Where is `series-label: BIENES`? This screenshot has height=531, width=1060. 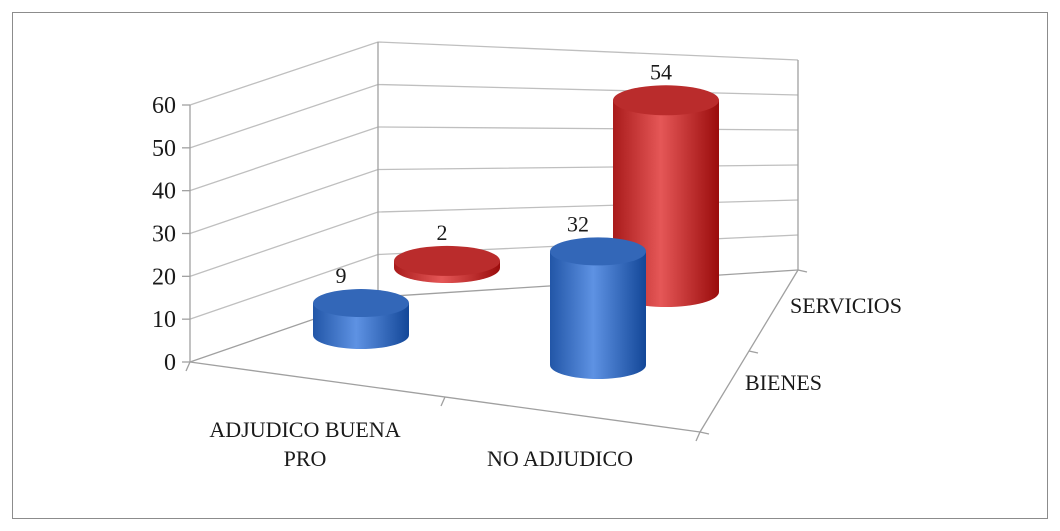
series-label: BIENES is located at coordinates (783, 382).